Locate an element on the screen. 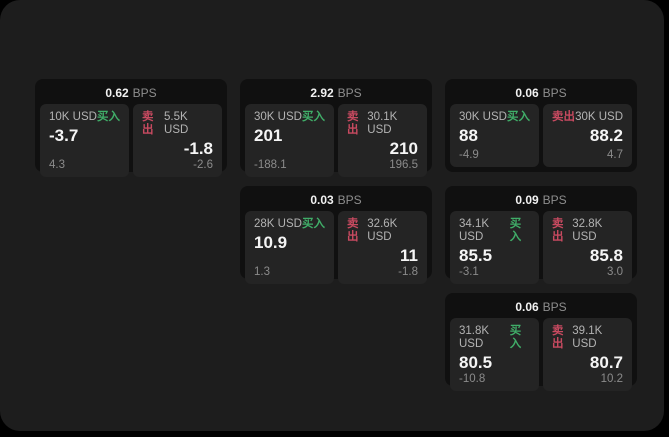  sell-amount: 30K USD is located at coordinates (599, 117).